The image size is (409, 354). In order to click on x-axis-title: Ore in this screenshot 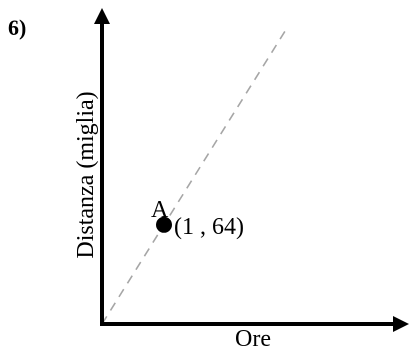, I will do `click(253, 339)`.